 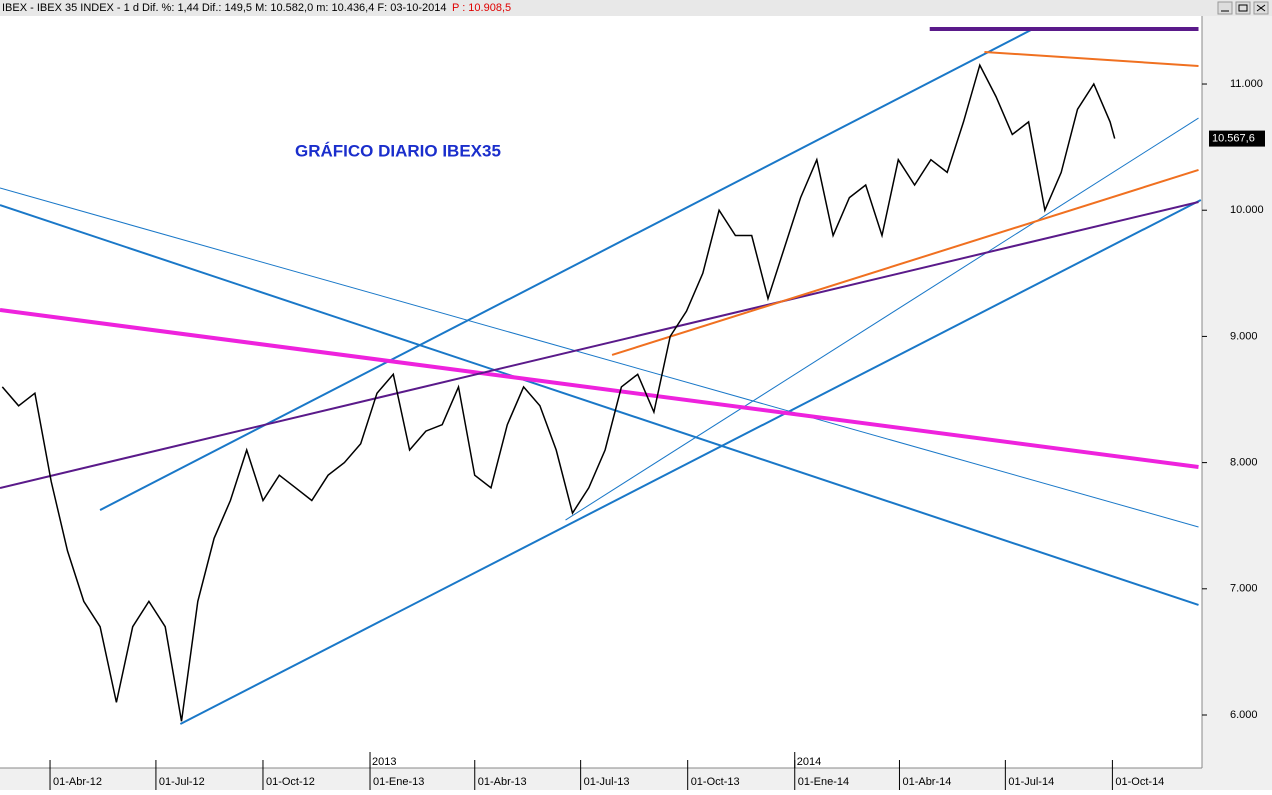 What do you see at coordinates (636, 8) in the screenshot?
I see `title-bar` at bounding box center [636, 8].